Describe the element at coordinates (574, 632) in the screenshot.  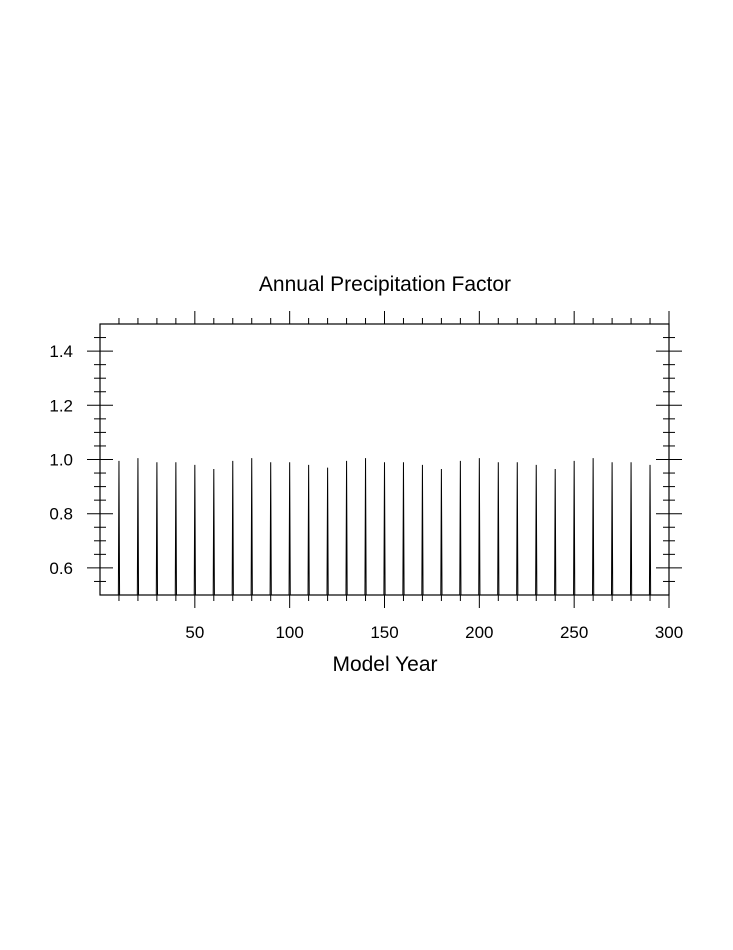
I see `x-tick-label: 250` at that location.